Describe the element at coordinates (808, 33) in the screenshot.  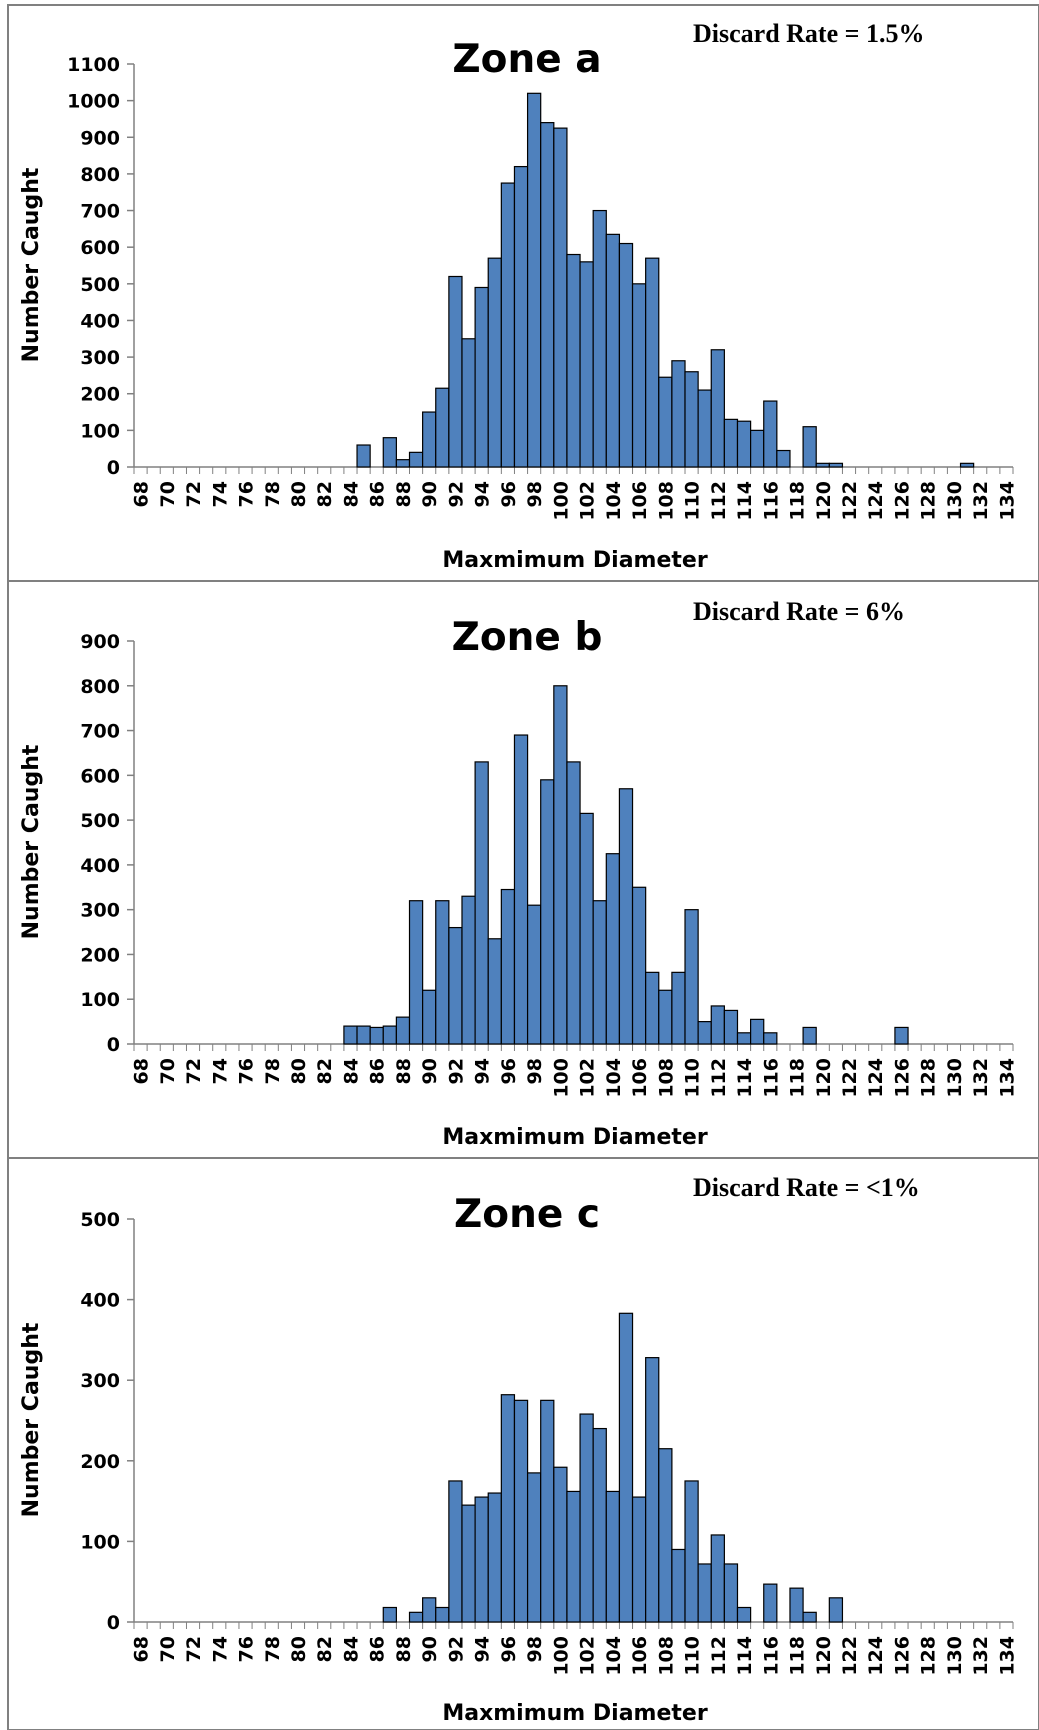
I see `discard-rate-annotation: Discard Rate = 1.5%` at that location.